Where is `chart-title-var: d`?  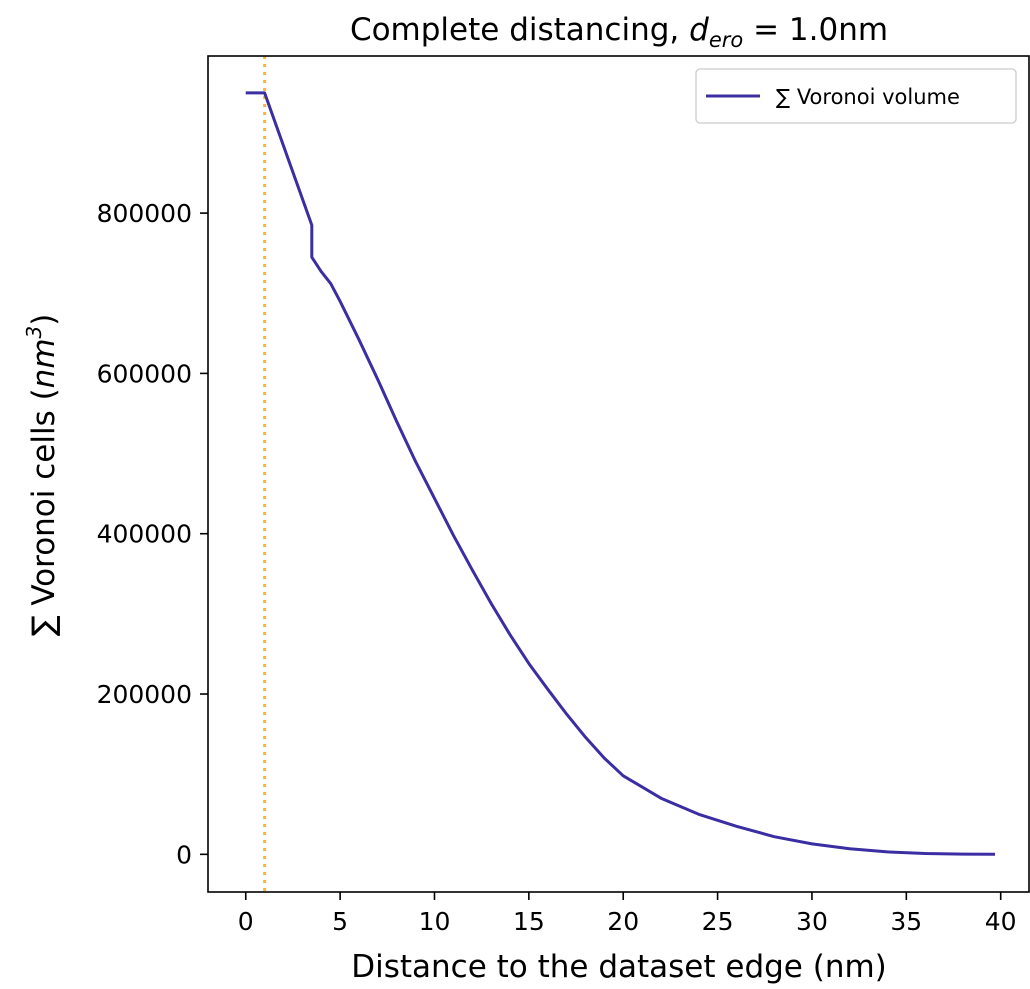 chart-title-var: d is located at coordinates (699, 30).